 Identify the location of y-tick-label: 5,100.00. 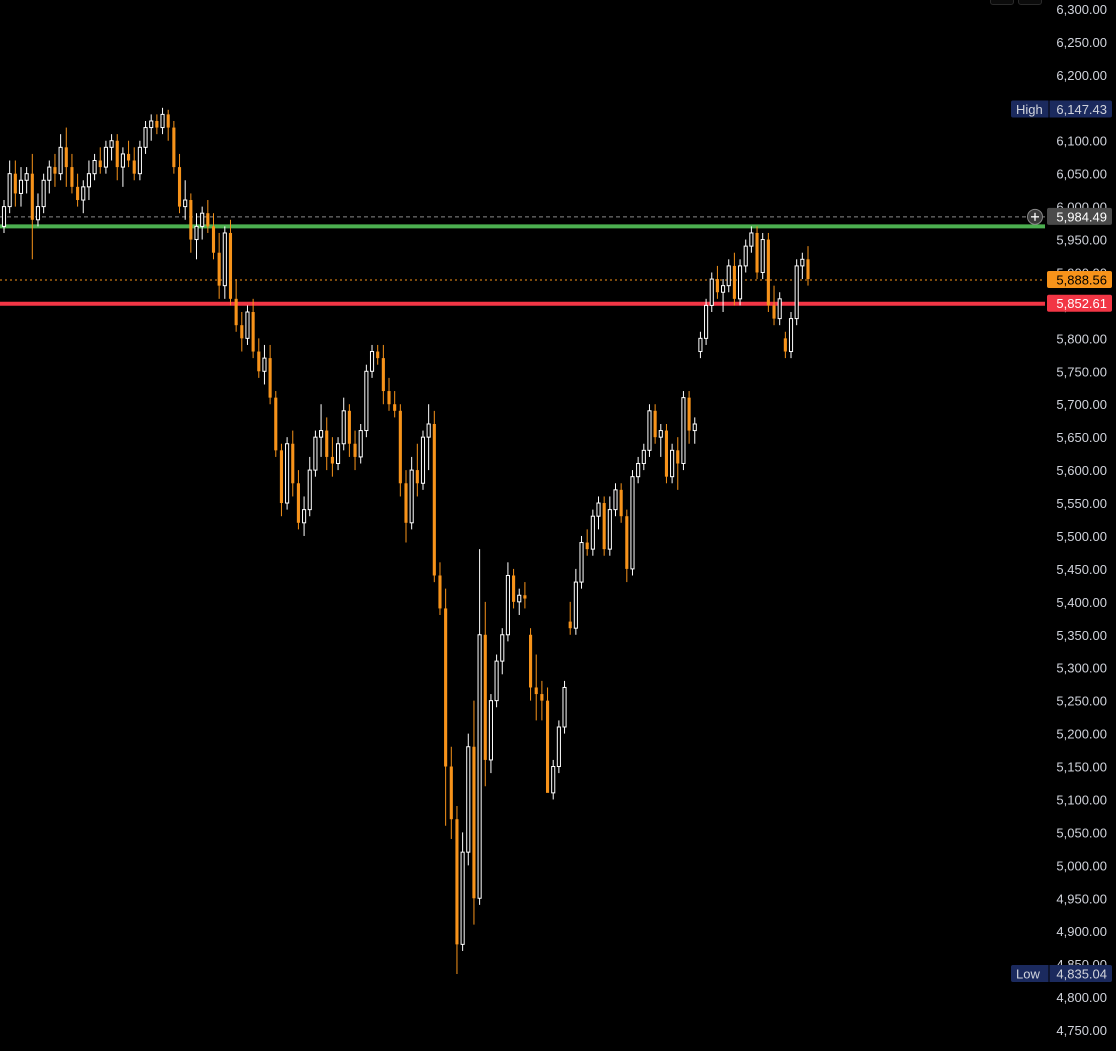
(1081, 799).